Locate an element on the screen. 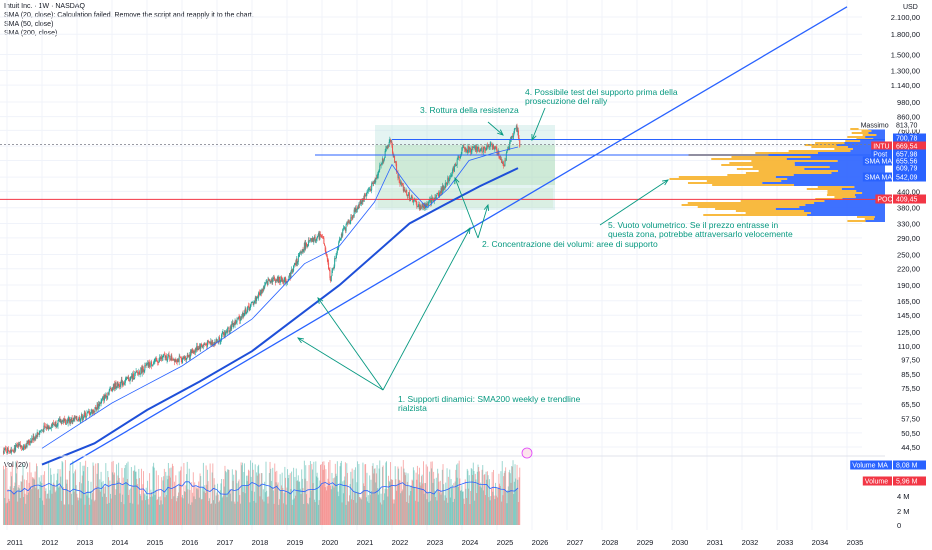  indicator-sma200: SMA (200, close) is located at coordinates (31, 33).